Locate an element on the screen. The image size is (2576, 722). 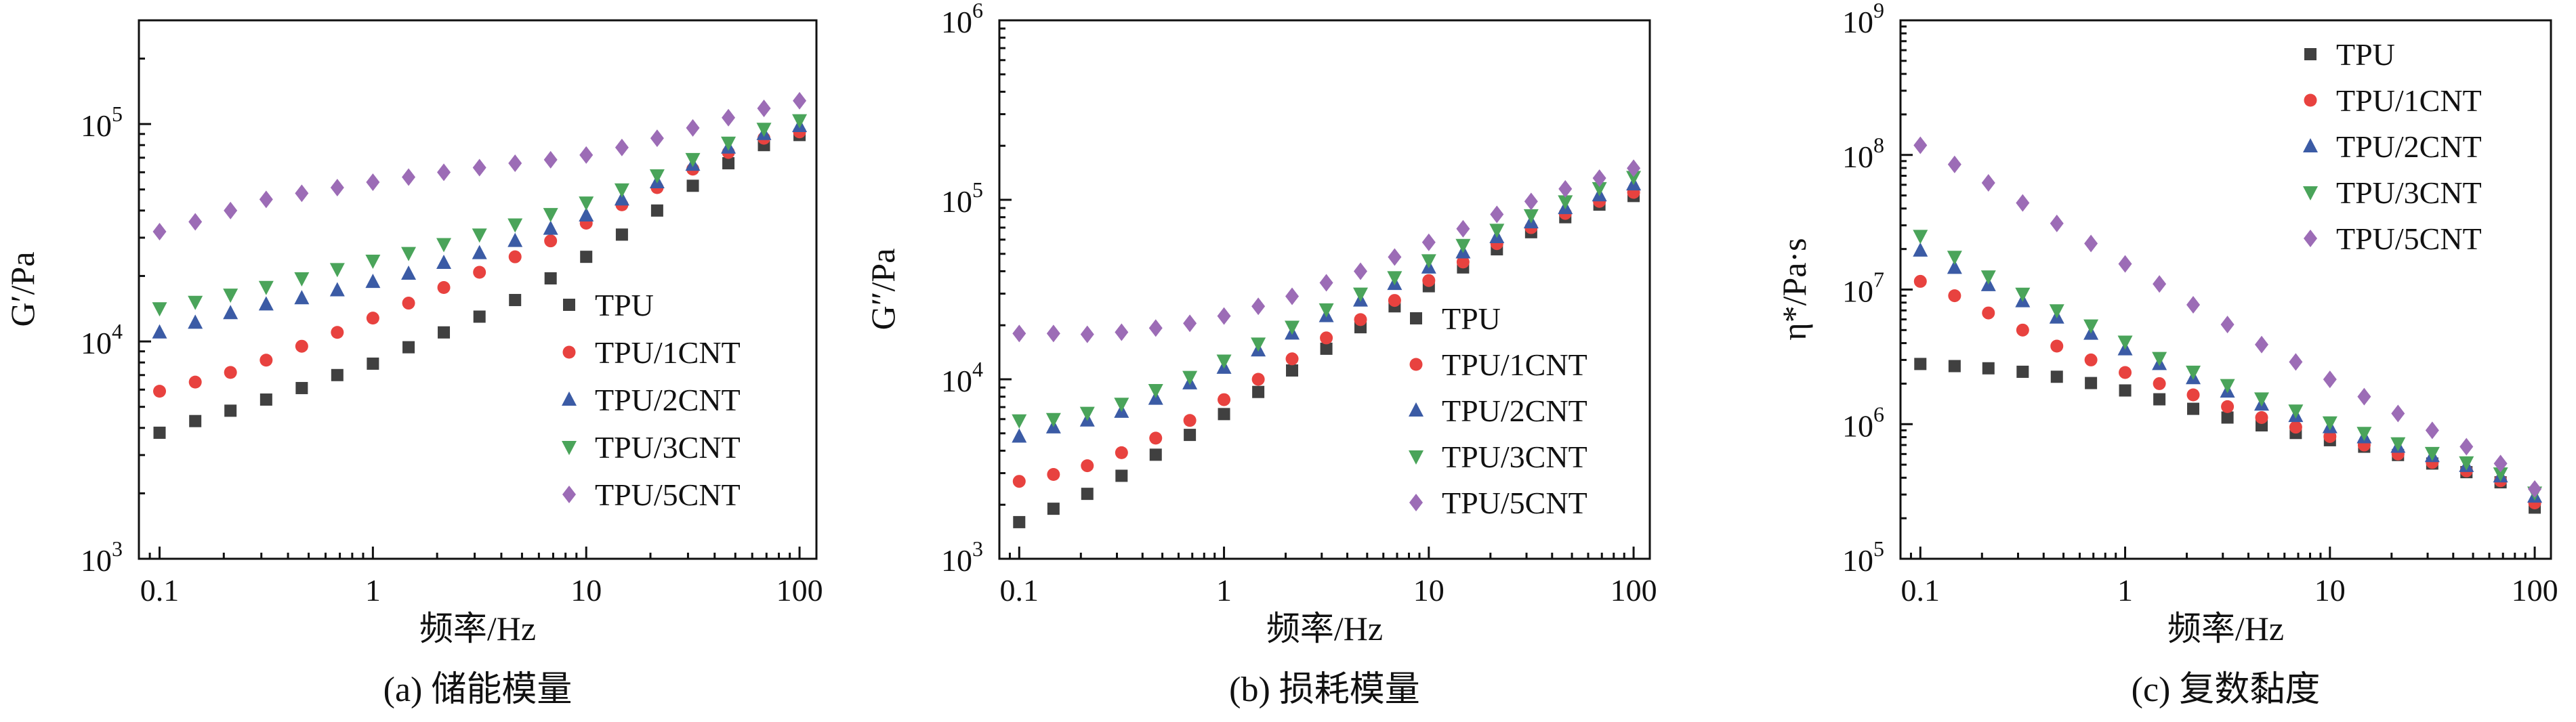
panel-c-data-points is located at coordinates (2228, 325).